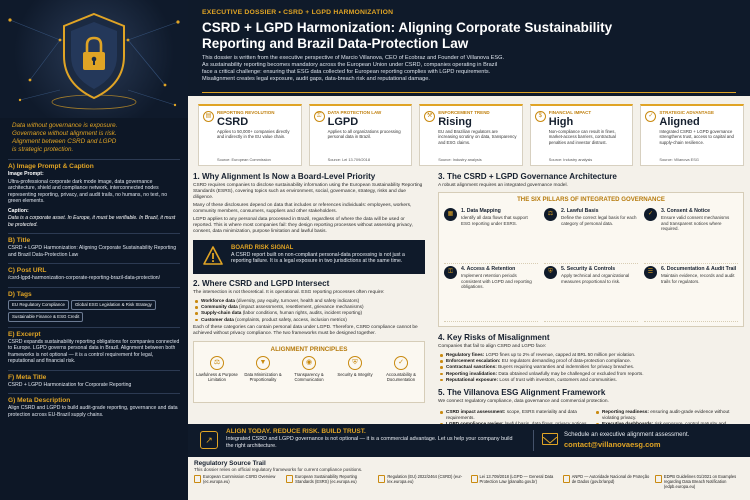 Image resolution: width=750 pixels, height=500 pixels. I want to click on section-heading: A) Image Prompt & Caption, so click(94, 164).